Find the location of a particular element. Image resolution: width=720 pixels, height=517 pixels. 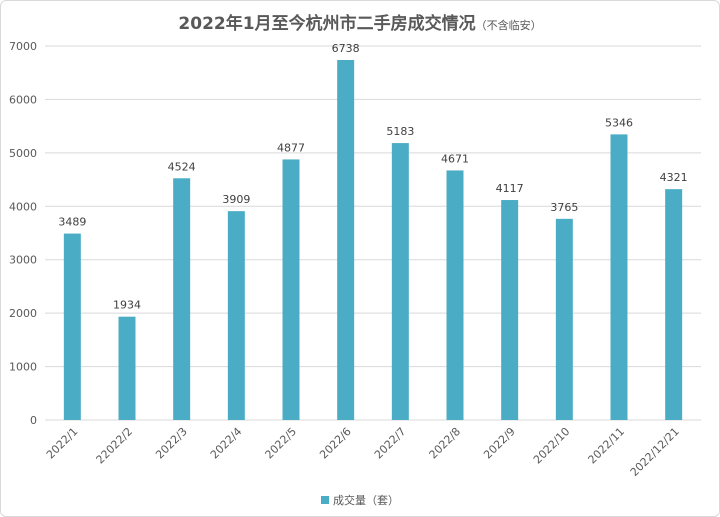

data-label: 4117 is located at coordinates (510, 188).